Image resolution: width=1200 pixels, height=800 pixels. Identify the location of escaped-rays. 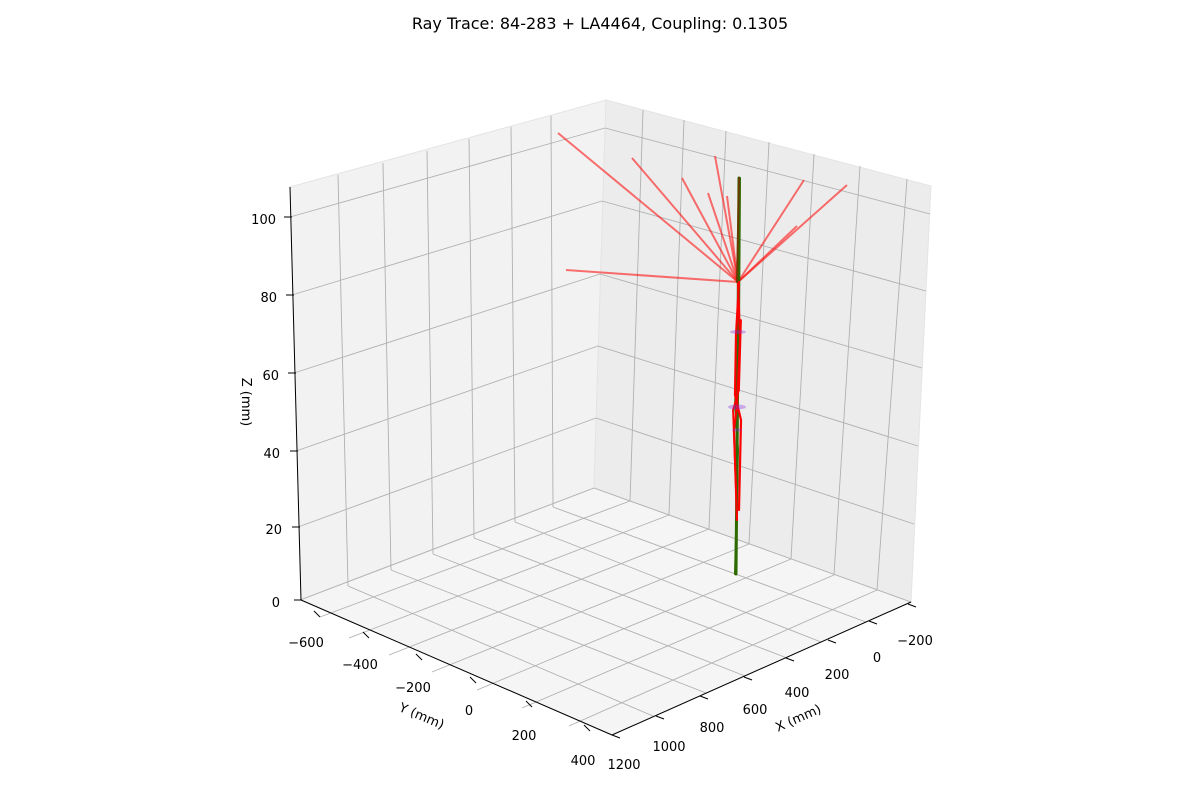
(702, 207).